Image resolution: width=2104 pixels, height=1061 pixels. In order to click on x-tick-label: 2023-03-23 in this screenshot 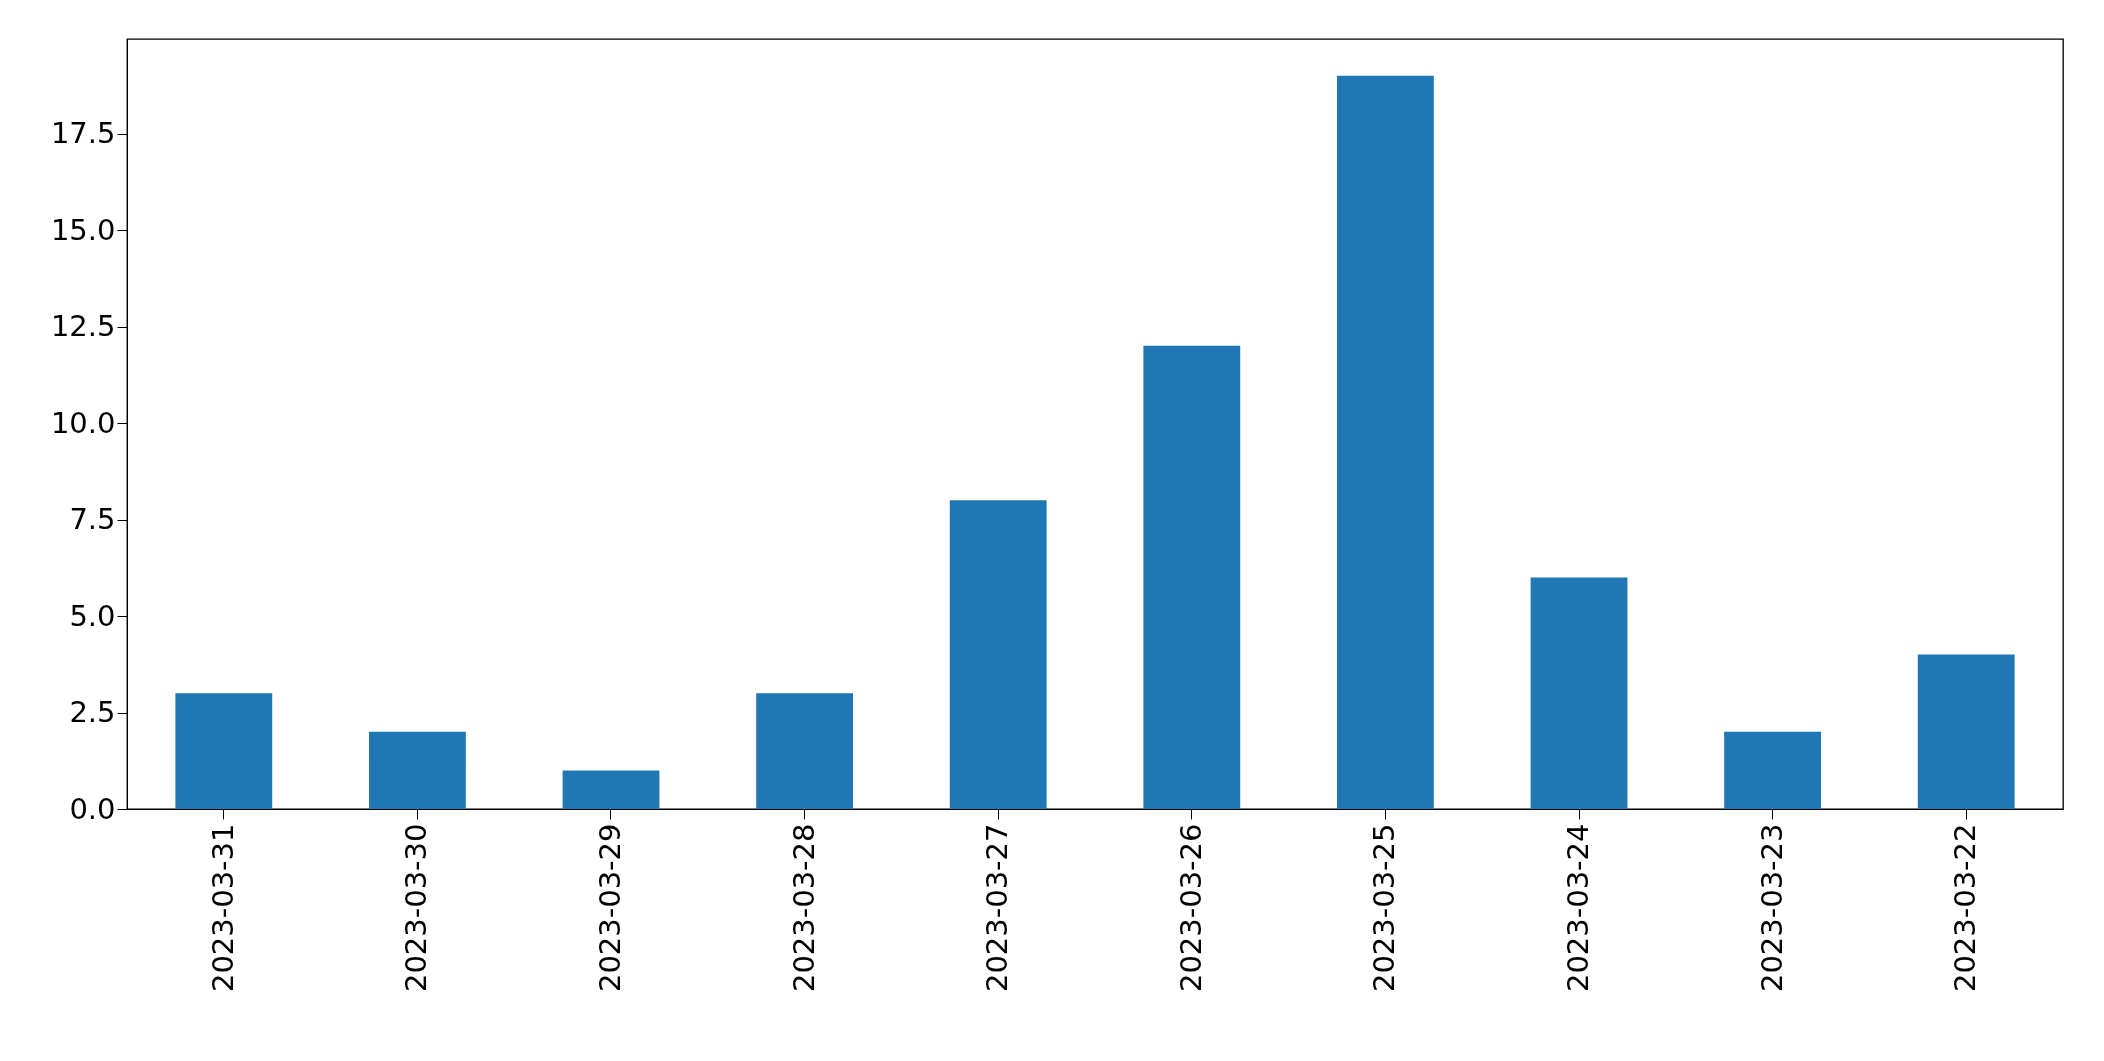, I will do `click(1771, 908)`.